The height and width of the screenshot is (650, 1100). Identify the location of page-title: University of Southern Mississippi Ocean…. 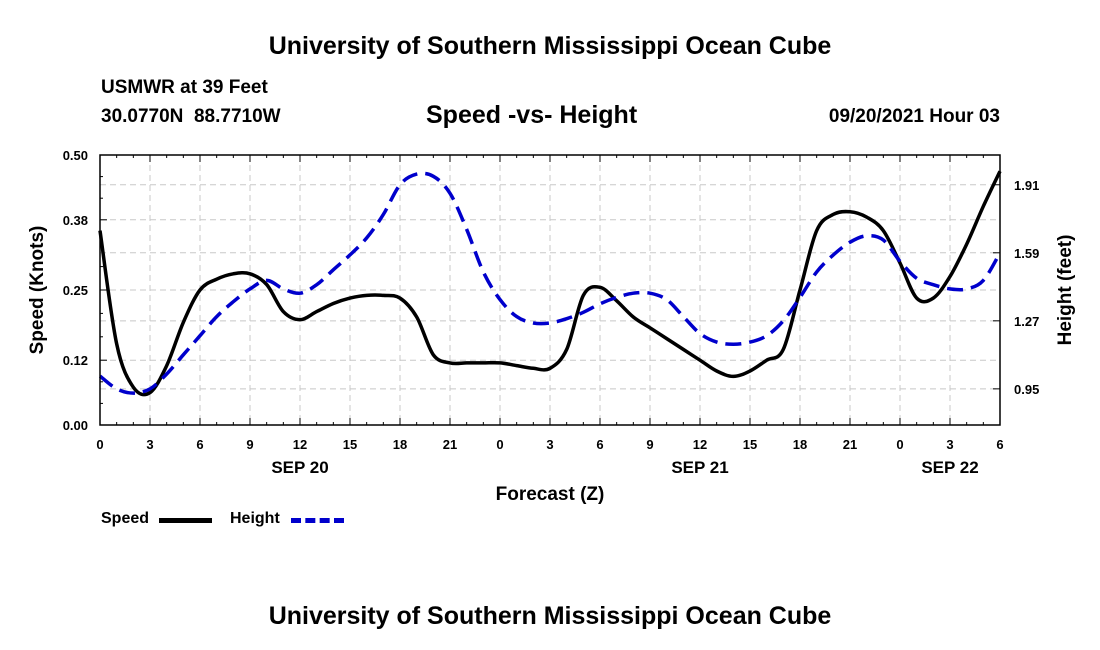
(550, 46).